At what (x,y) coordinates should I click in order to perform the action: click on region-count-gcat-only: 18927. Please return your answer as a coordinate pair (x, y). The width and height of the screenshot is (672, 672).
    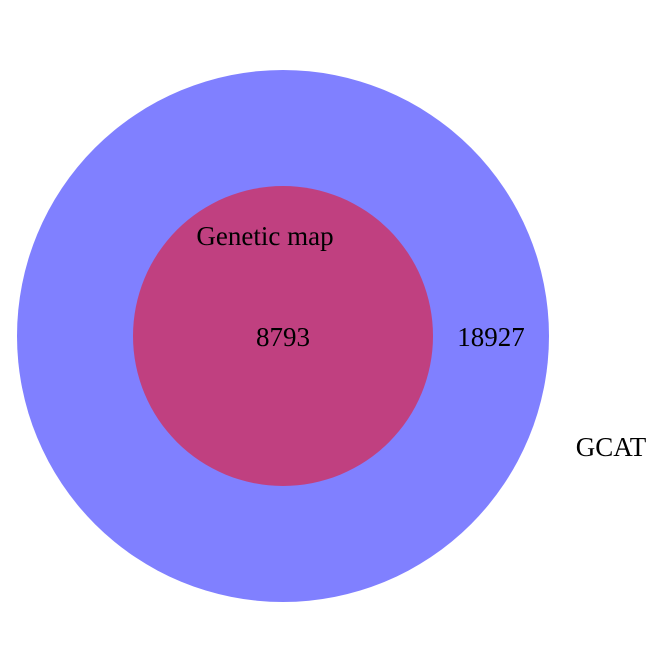
    Looking at the image, I should click on (491, 337).